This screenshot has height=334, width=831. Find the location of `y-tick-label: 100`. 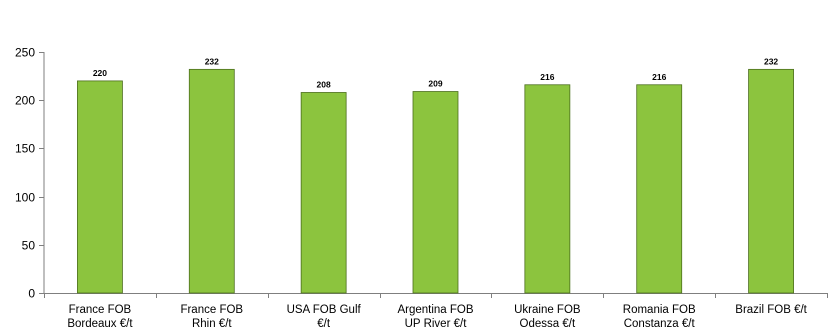

y-tick-label: 100 is located at coordinates (25, 198).